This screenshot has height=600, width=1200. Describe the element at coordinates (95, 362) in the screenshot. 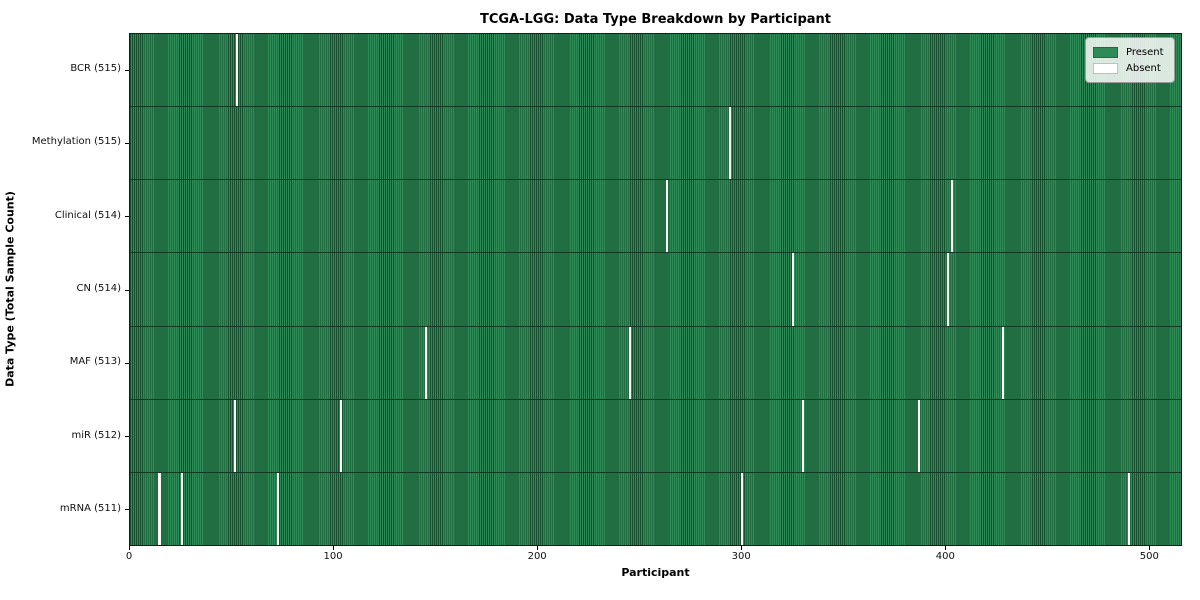

I see `y-tick-label: MAF (513)` at that location.